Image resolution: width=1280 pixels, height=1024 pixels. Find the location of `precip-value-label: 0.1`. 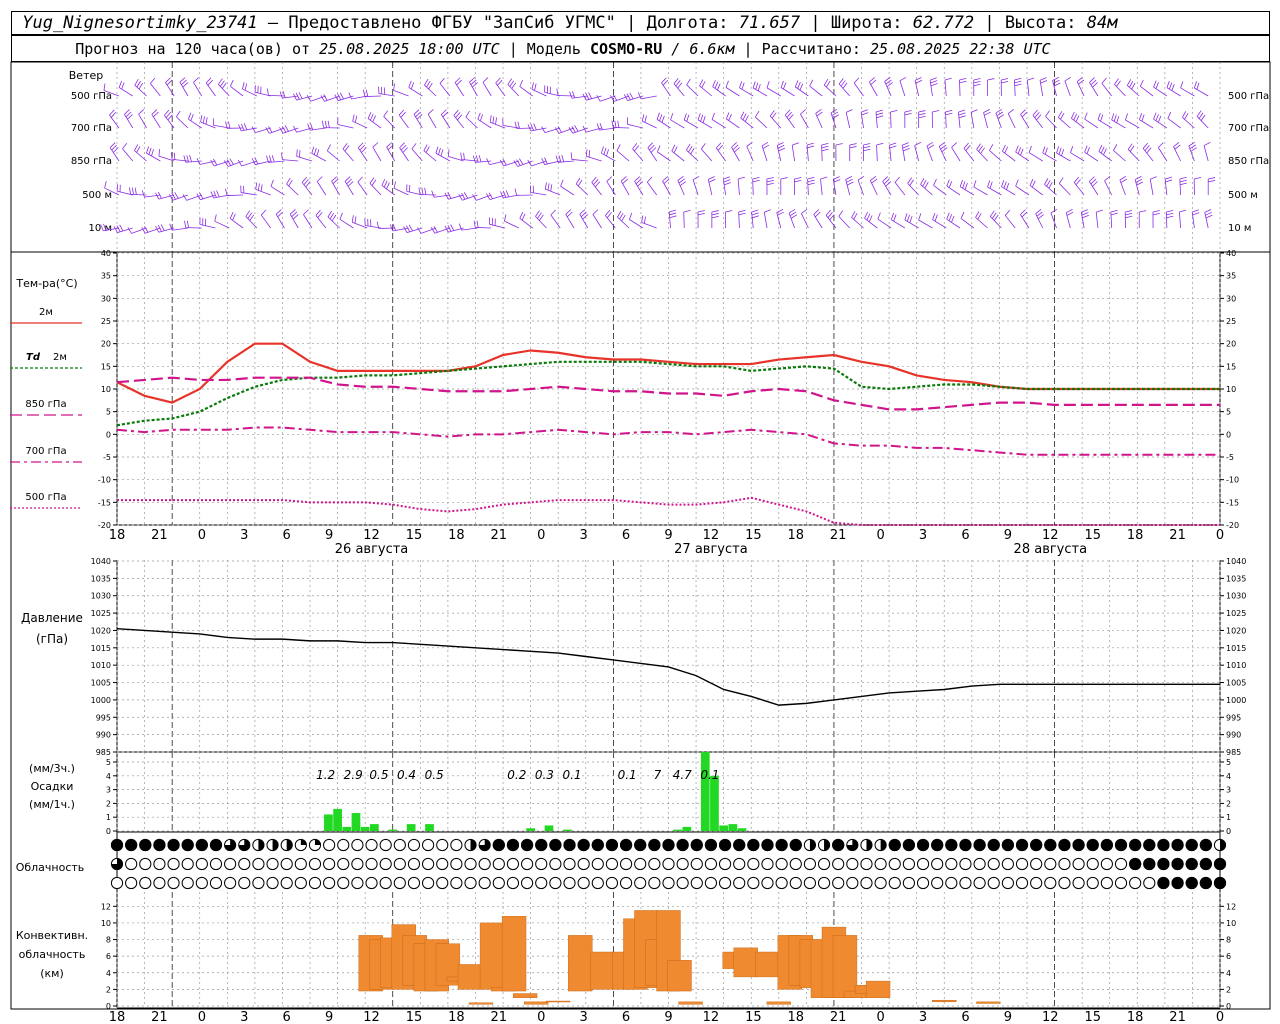

precip-value-label: 0.1 is located at coordinates (709, 775).